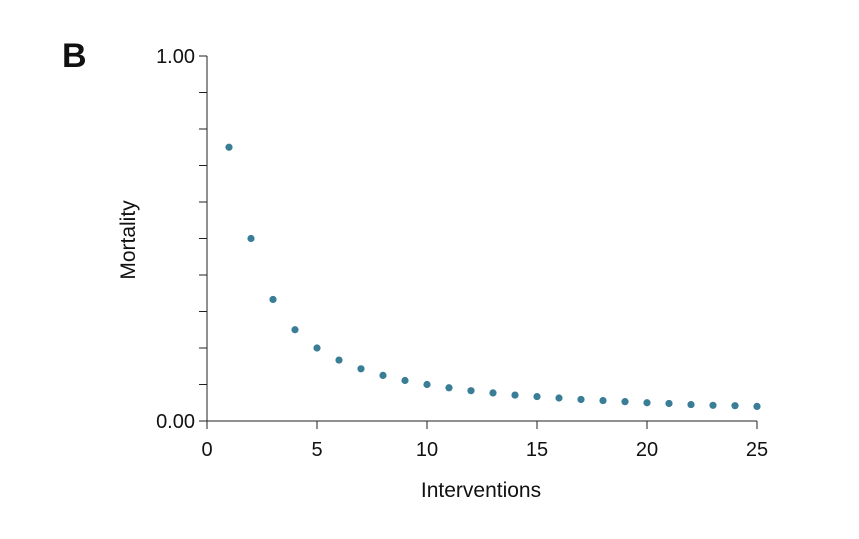 The image size is (859, 539). I want to click on x-tick-label: 10, so click(427, 450).